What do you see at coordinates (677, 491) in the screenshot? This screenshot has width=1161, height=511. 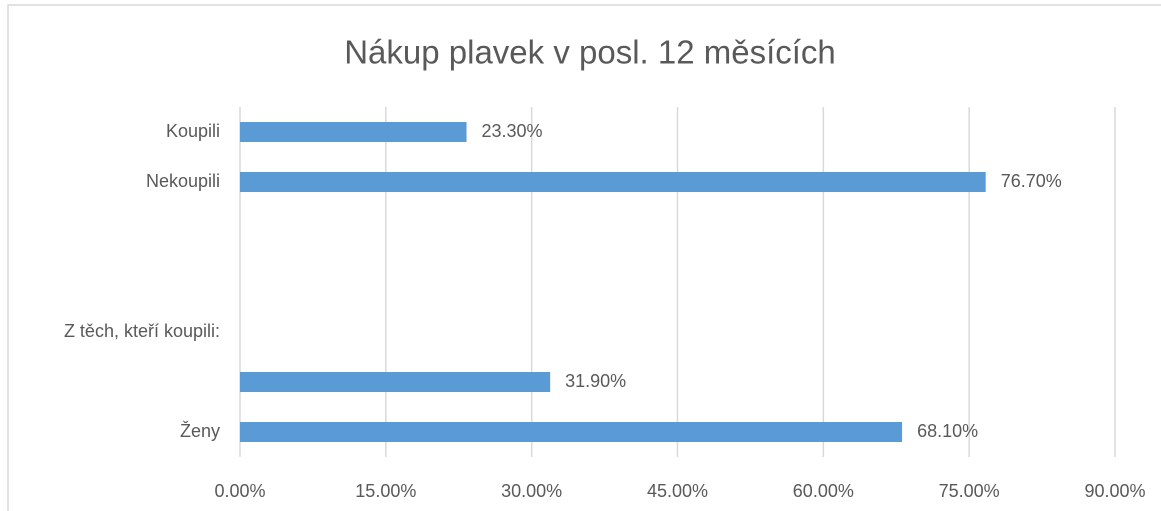 I see `x-tick-label: 45.00%` at bounding box center [677, 491].